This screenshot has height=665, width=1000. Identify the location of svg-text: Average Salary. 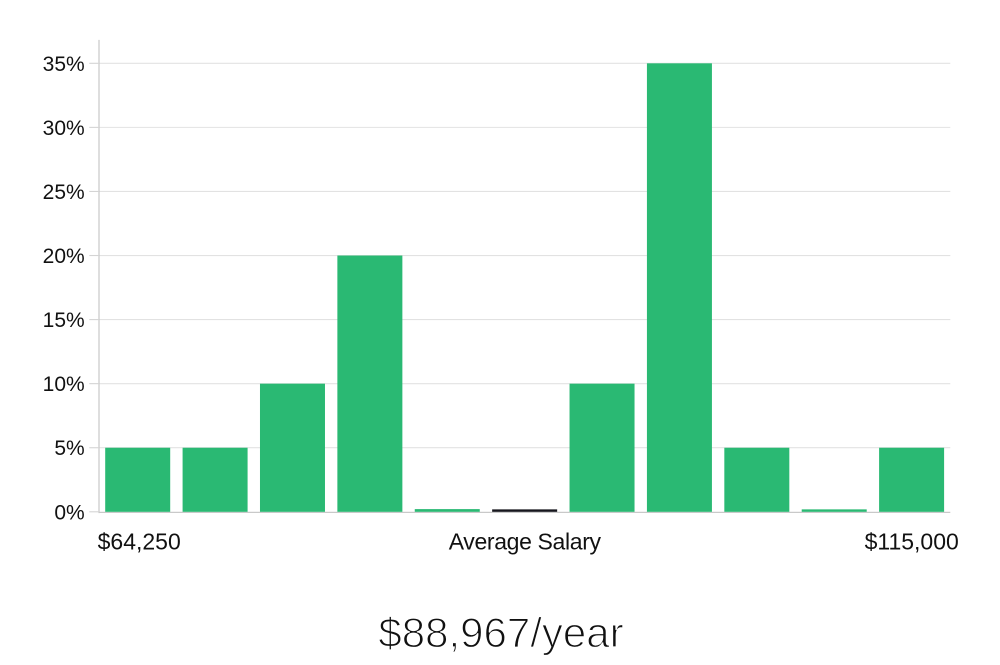
(525, 542).